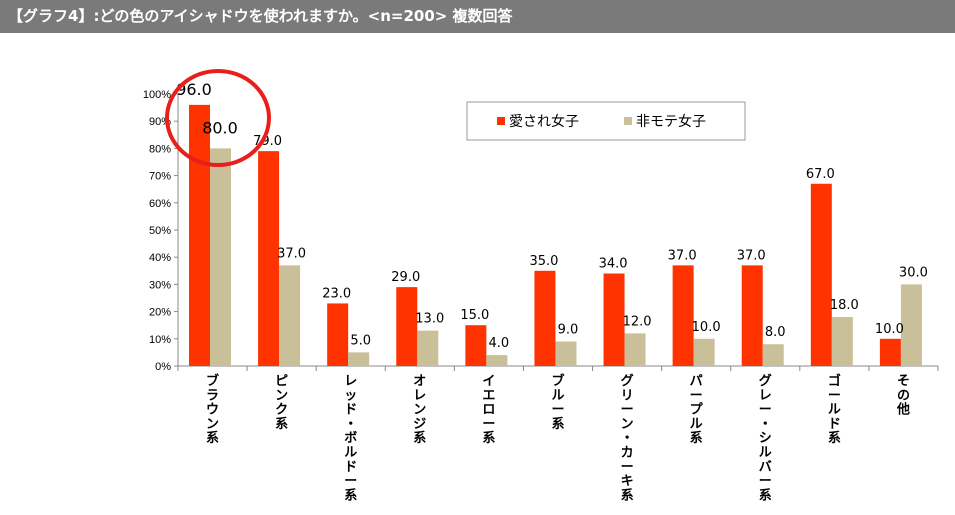  I want to click on category-label: ゴールド系, so click(834, 409).